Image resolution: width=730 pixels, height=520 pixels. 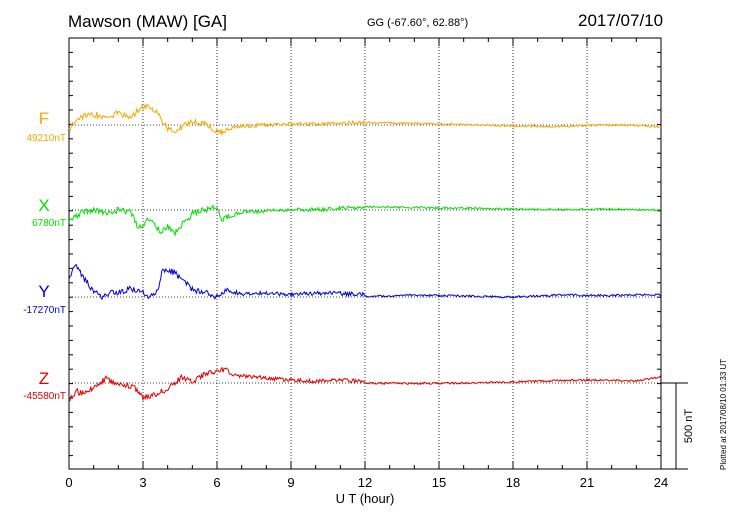 I want to click on x-tick-label: 3, so click(x=142, y=482).